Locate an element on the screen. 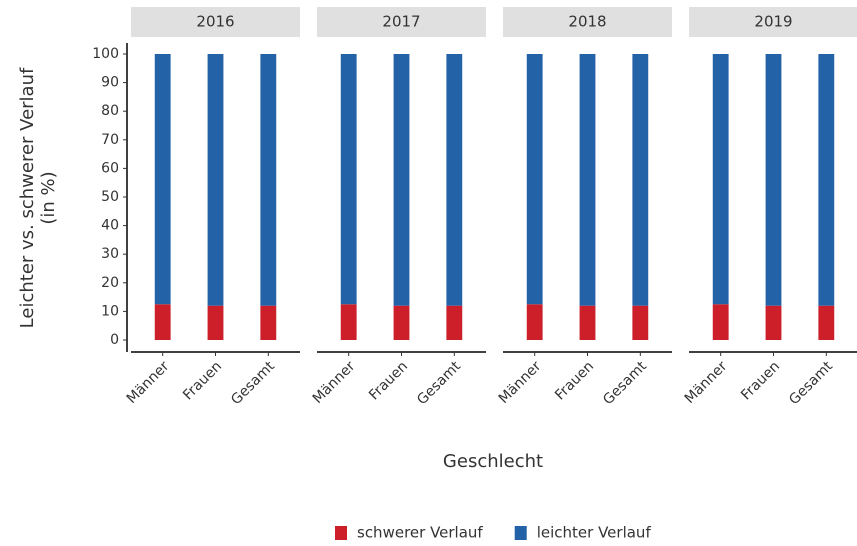  y-tick-label: 40 is located at coordinates (110, 226).